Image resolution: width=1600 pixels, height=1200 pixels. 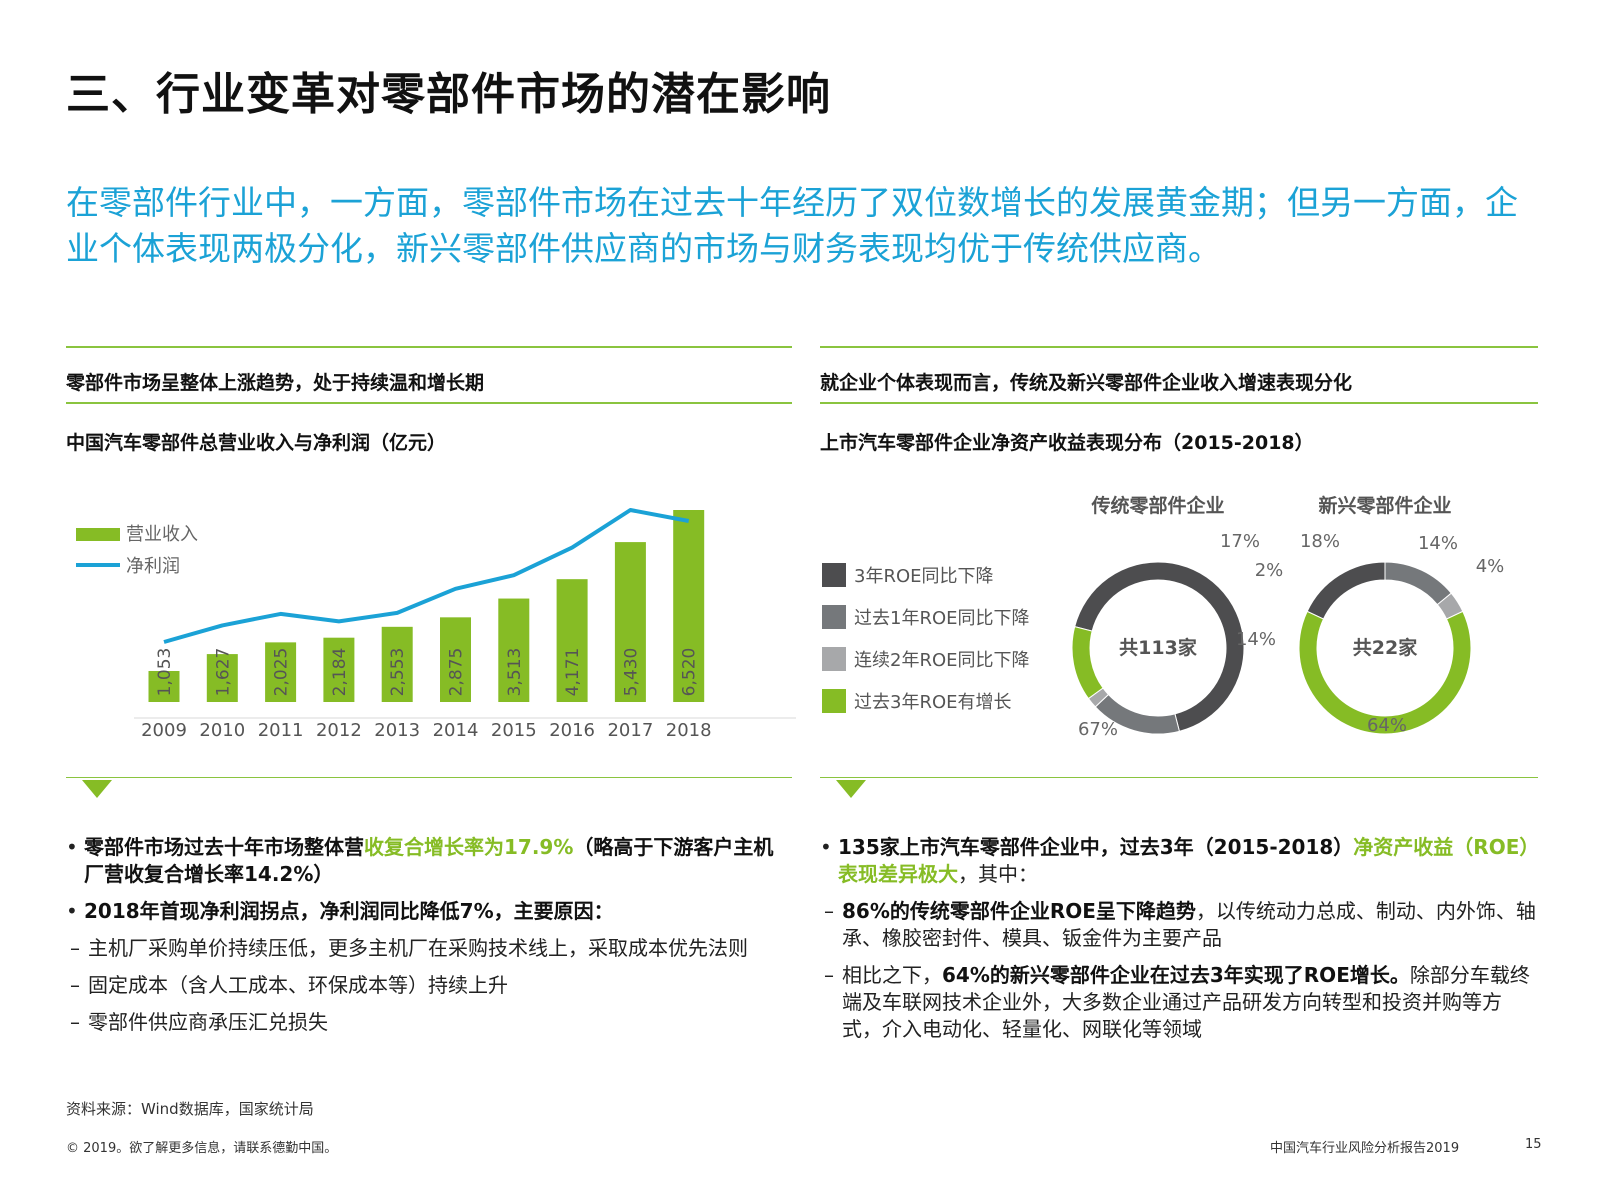 What do you see at coordinates (942, 618) in the screenshot?
I see `legend-label: 过去1年ROE同比下降` at bounding box center [942, 618].